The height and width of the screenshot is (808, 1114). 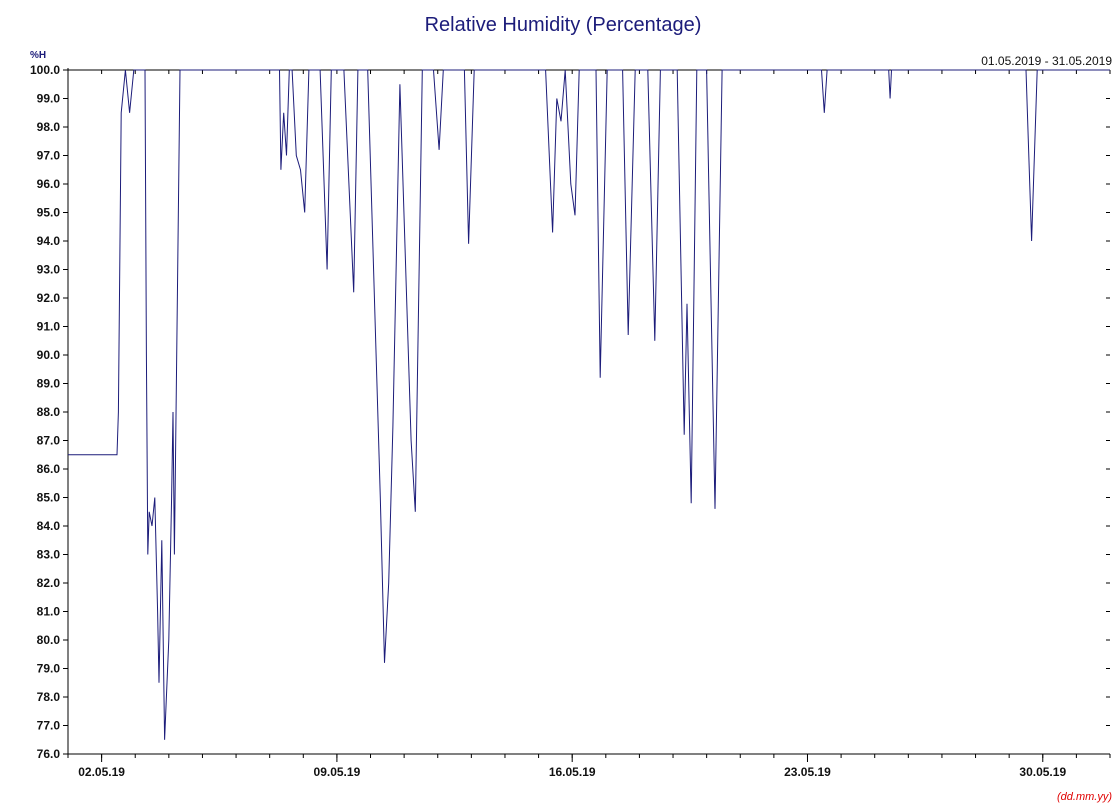 What do you see at coordinates (49, 526) in the screenshot?
I see `y-tick-label: 84.0` at bounding box center [49, 526].